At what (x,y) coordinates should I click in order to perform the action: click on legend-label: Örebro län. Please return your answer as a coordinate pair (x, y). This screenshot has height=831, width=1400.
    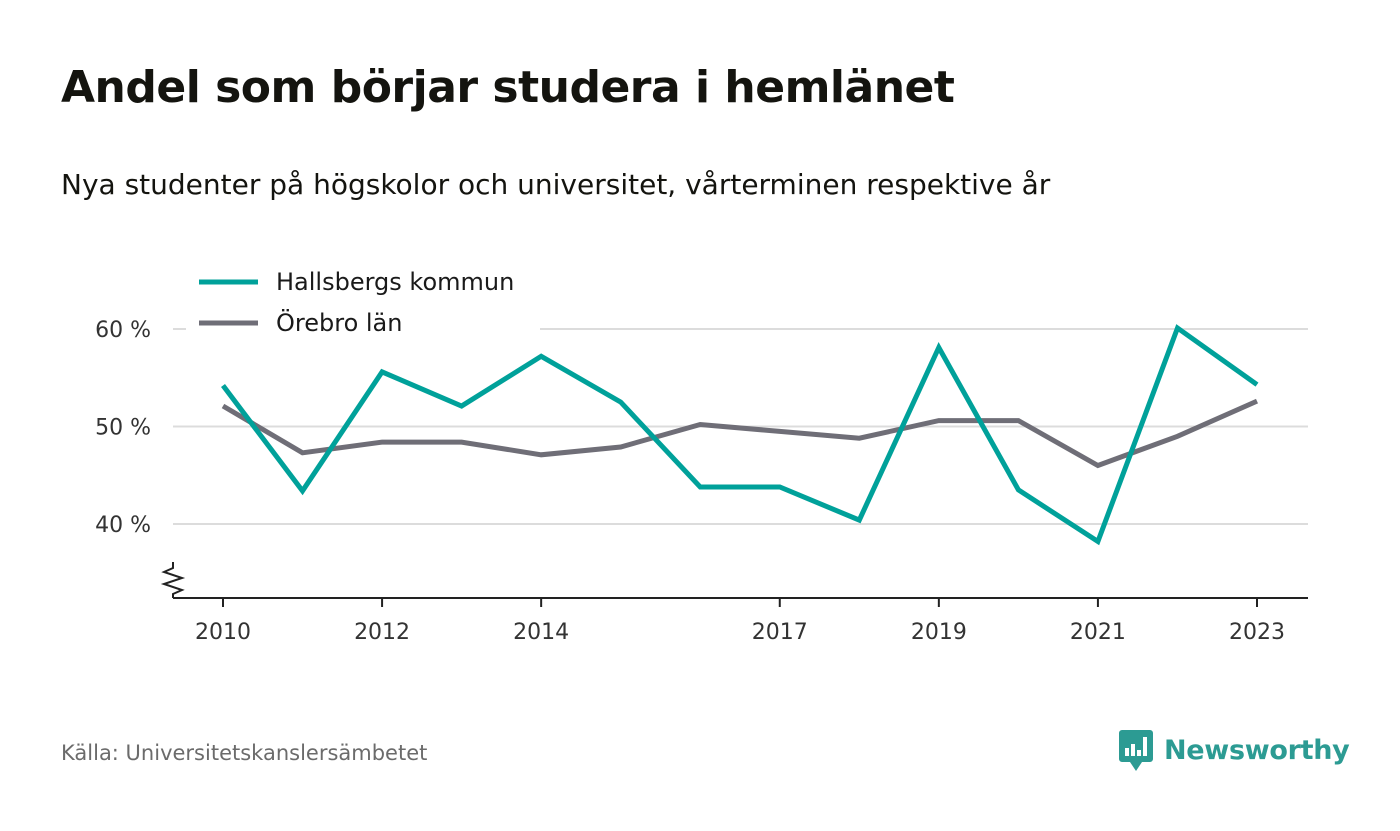
    Looking at the image, I should click on (339, 322).